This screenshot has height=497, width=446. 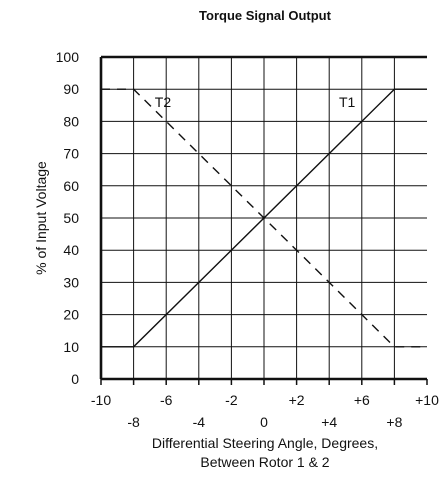 I want to click on series-label-t1: T1, so click(x=347, y=102).